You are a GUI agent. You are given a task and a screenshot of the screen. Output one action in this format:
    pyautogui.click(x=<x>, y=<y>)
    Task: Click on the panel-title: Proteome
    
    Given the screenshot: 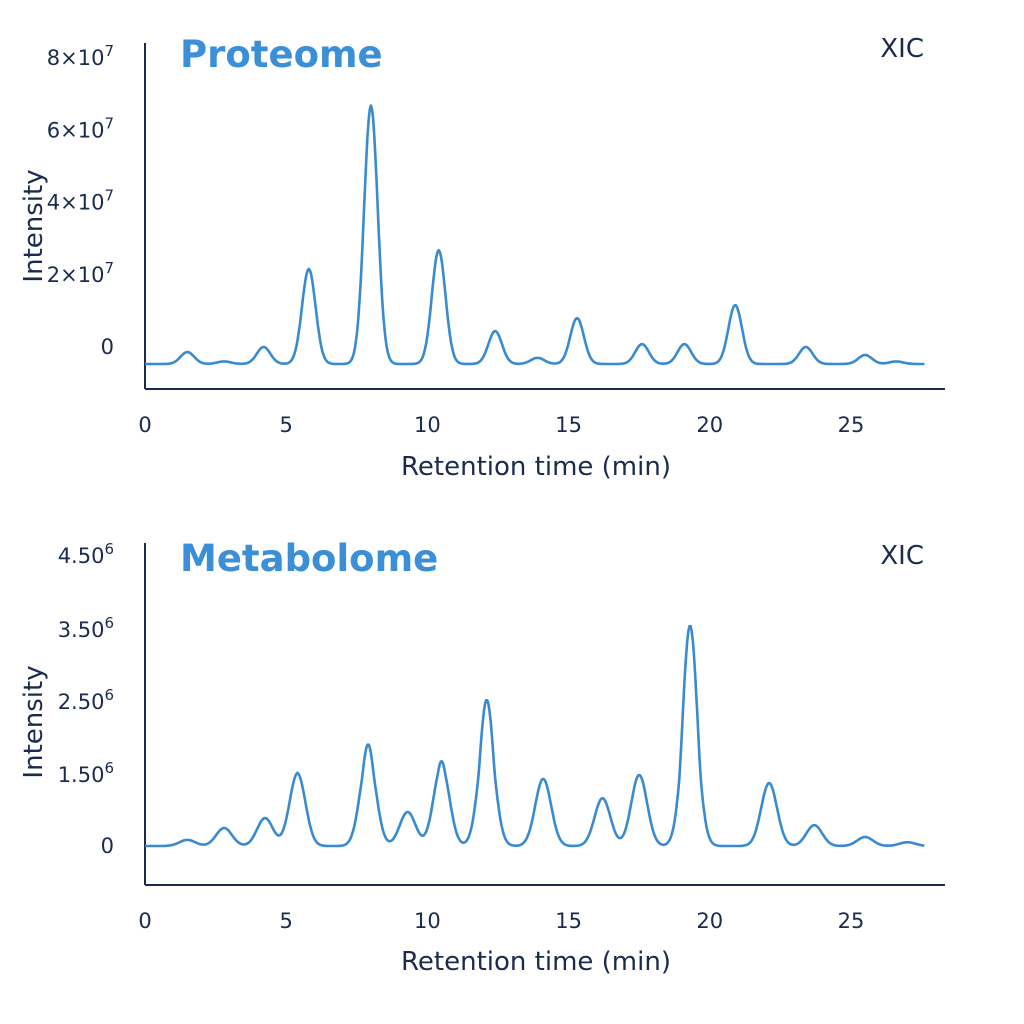 What is the action you would take?
    pyautogui.click(x=281, y=54)
    